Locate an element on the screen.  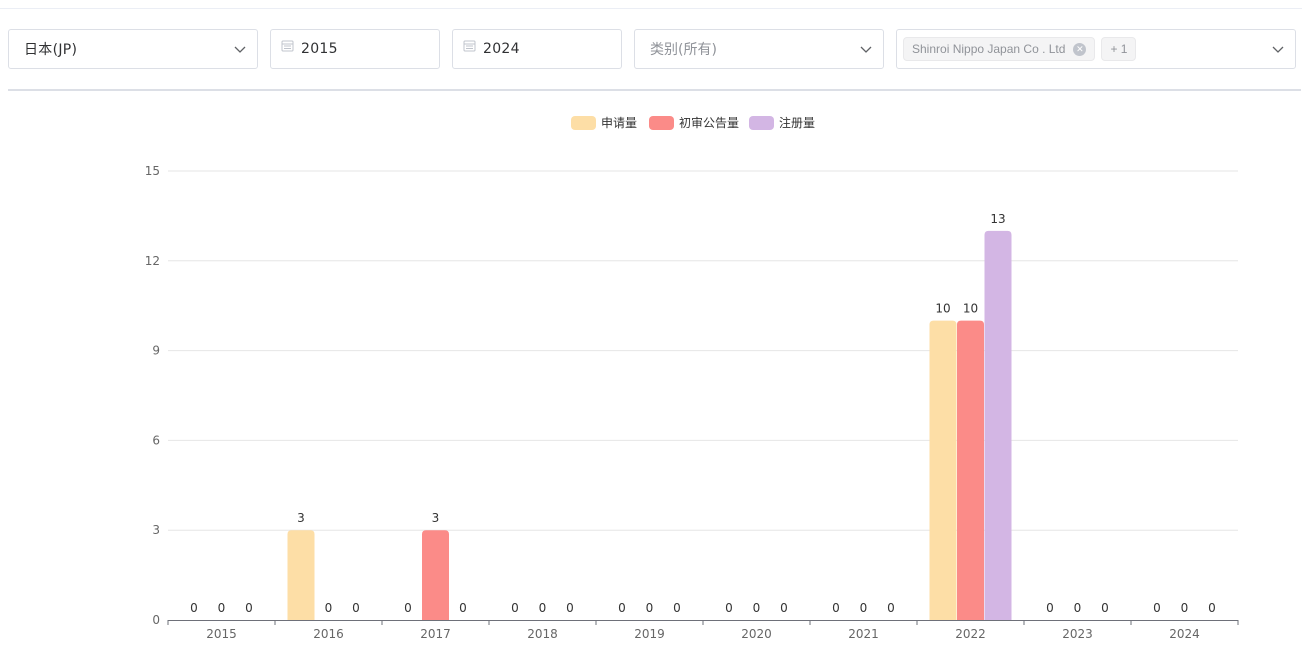
chart-legend: 申请量 初审公告量 注册量 is located at coordinates (693, 122).